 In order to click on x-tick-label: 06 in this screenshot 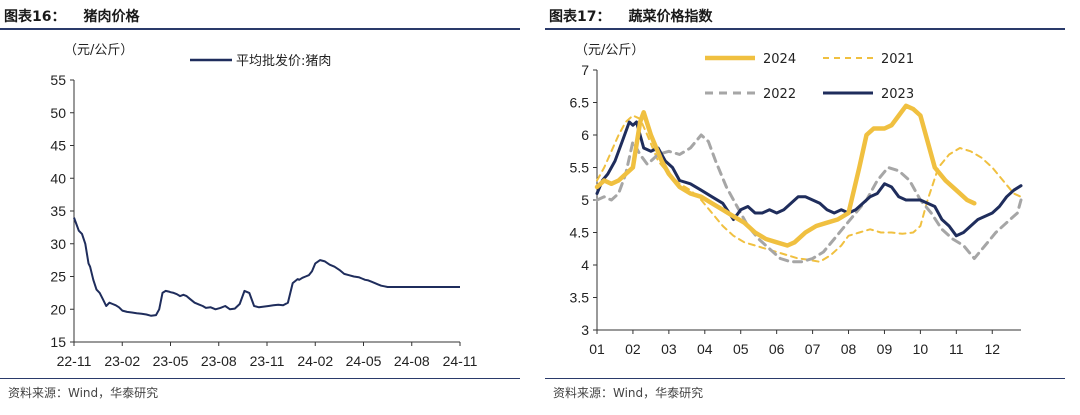, I will do `click(777, 349)`.